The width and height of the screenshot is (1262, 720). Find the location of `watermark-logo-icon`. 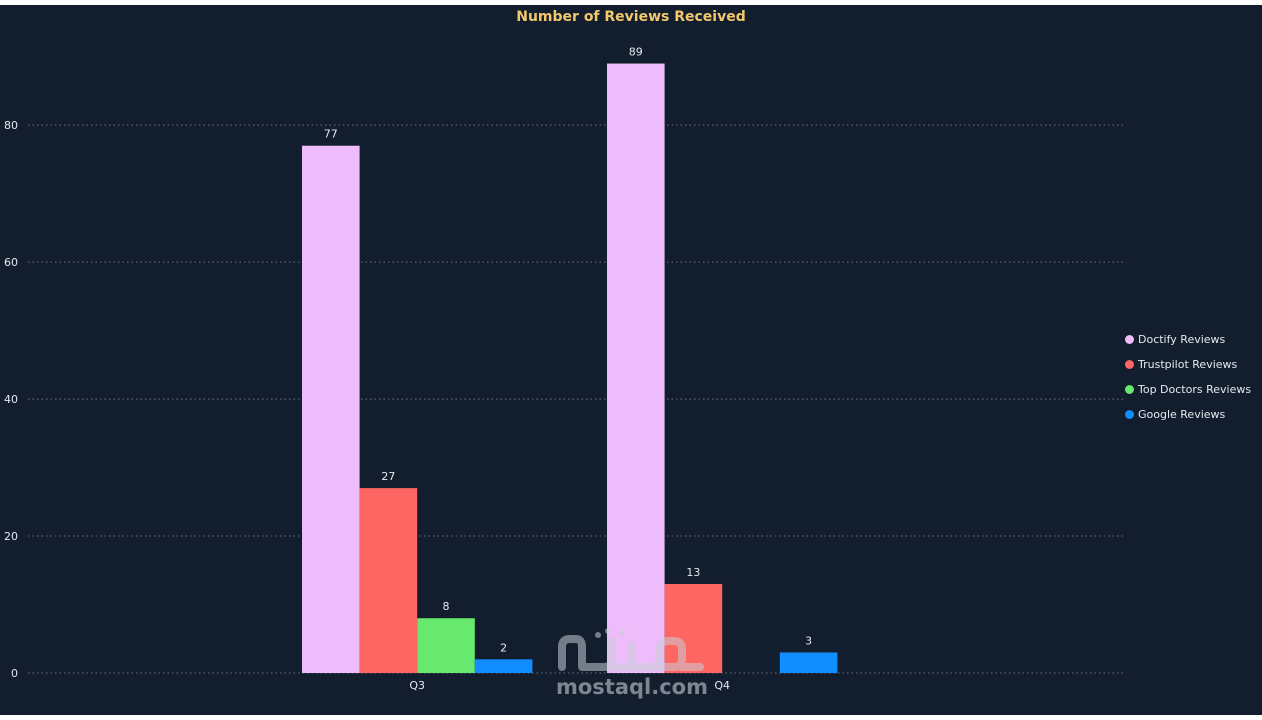

watermark-logo-icon is located at coordinates (631, 649).